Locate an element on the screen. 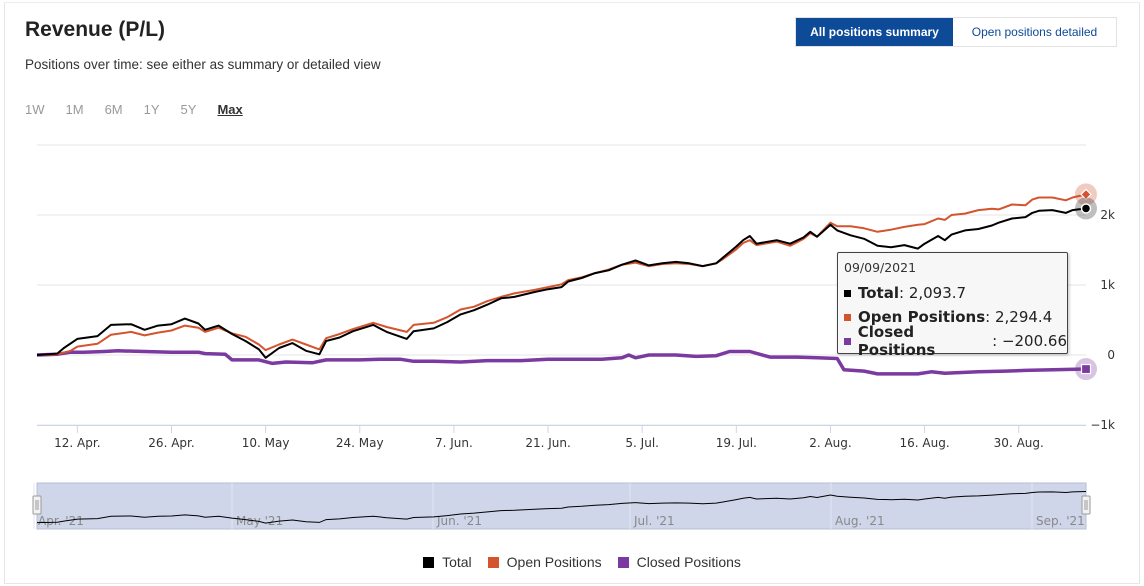 This screenshot has width=1144, height=586. total-marker-icon is located at coordinates (847, 293).